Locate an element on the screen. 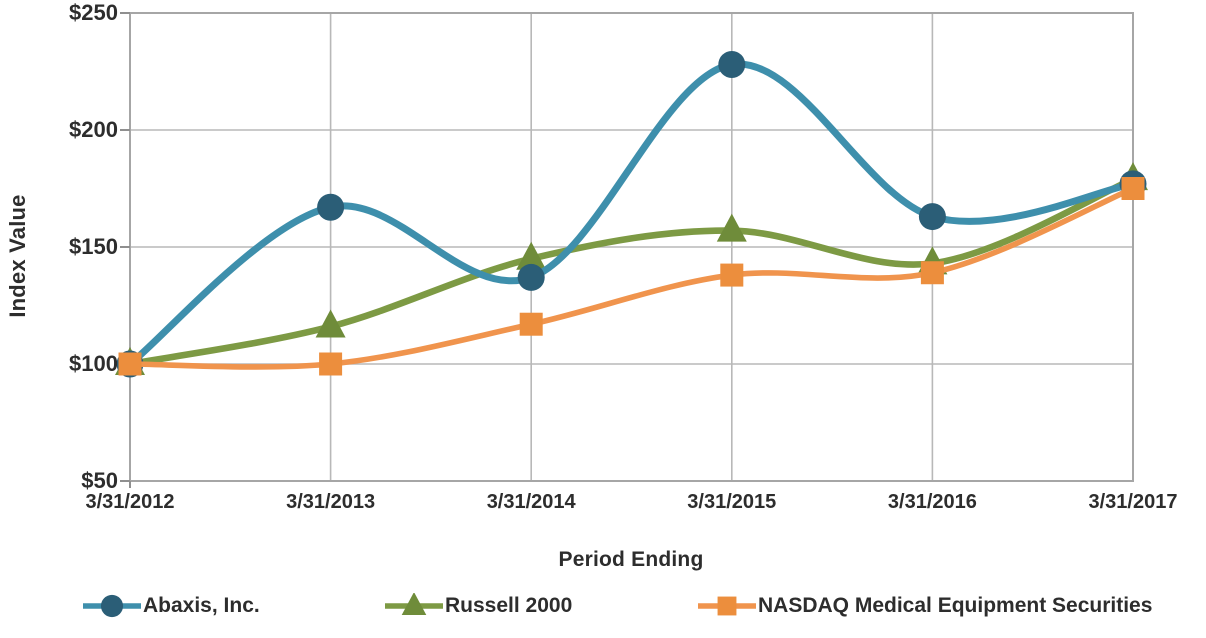 The width and height of the screenshot is (1206, 638). y-axis-tick-label: $150 is located at coordinates (93, 246).